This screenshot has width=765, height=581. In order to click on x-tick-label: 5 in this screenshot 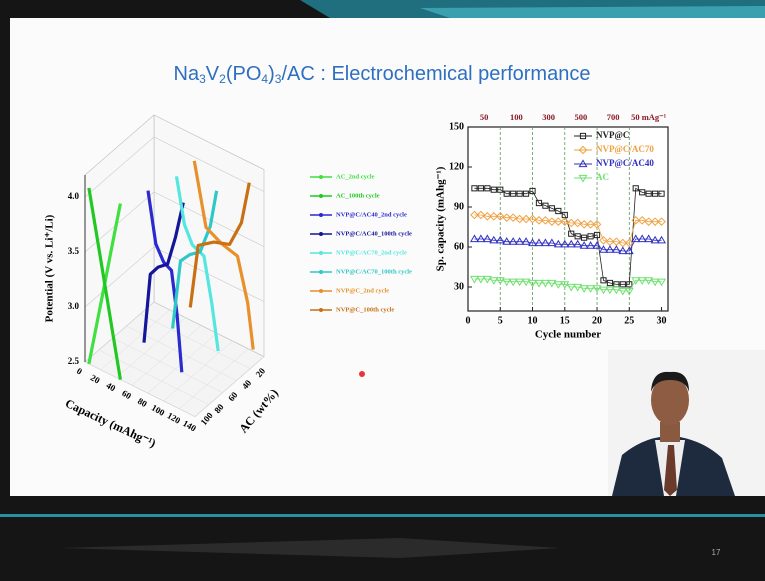, I will do `click(500, 320)`.